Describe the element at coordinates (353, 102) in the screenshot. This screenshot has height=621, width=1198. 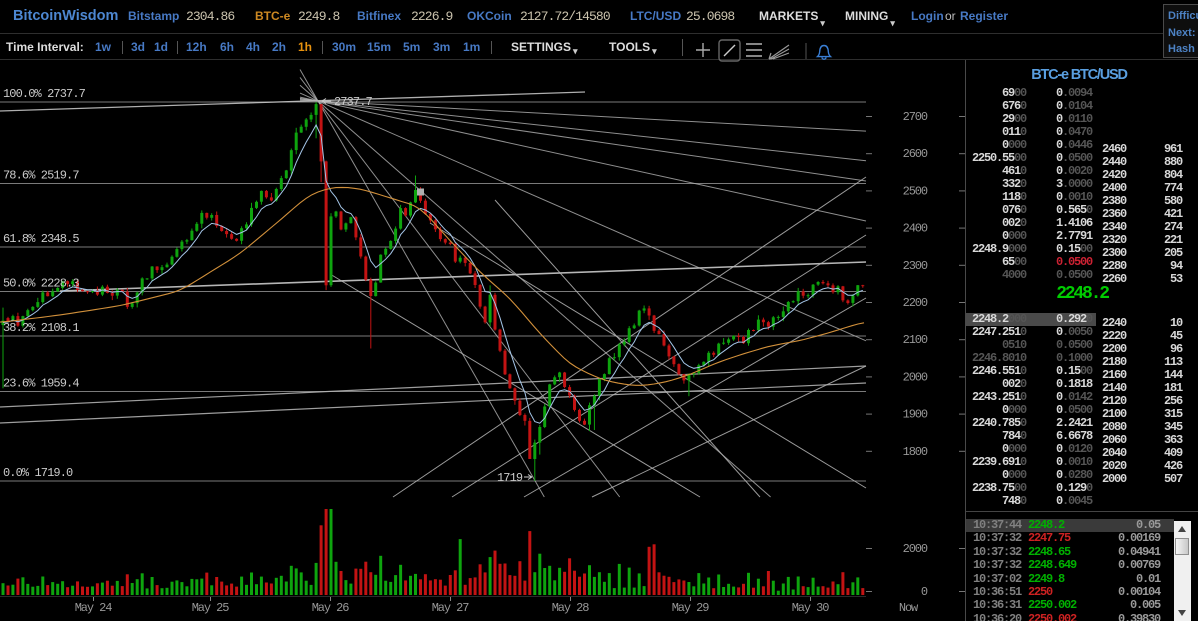
I see `svg-text: 2737.7` at that location.